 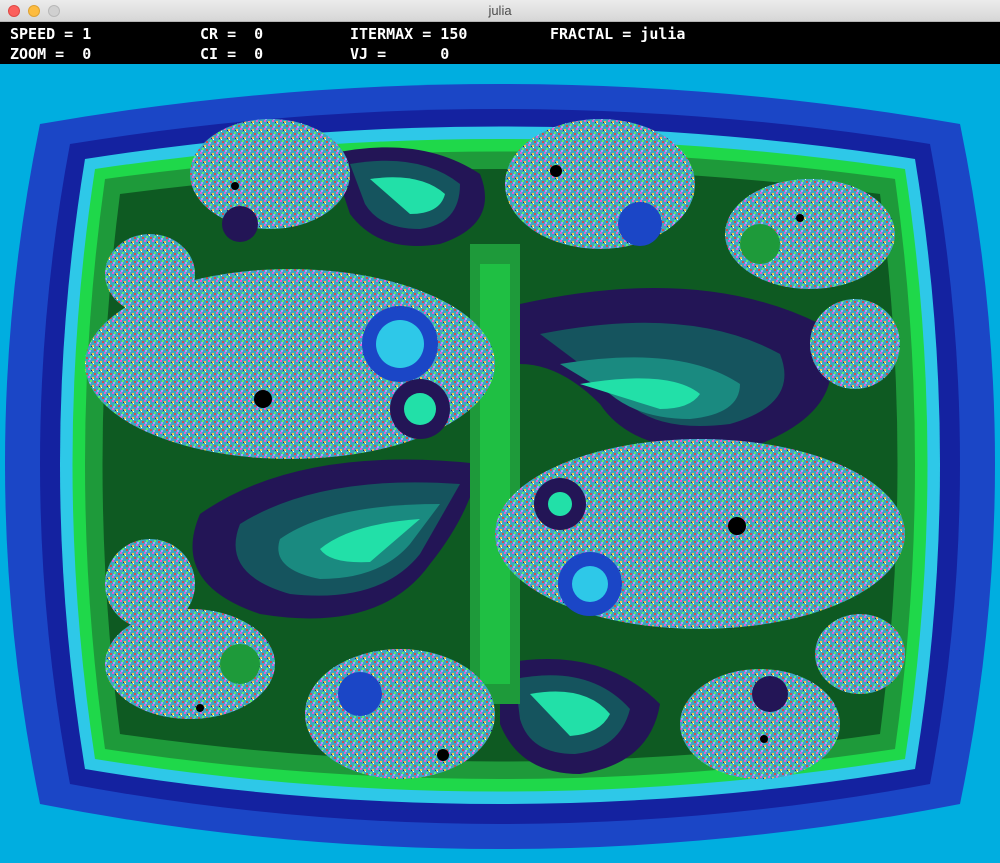 What do you see at coordinates (618, 34) in the screenshot?
I see `fractal-readout: FRACTAL = julia` at bounding box center [618, 34].